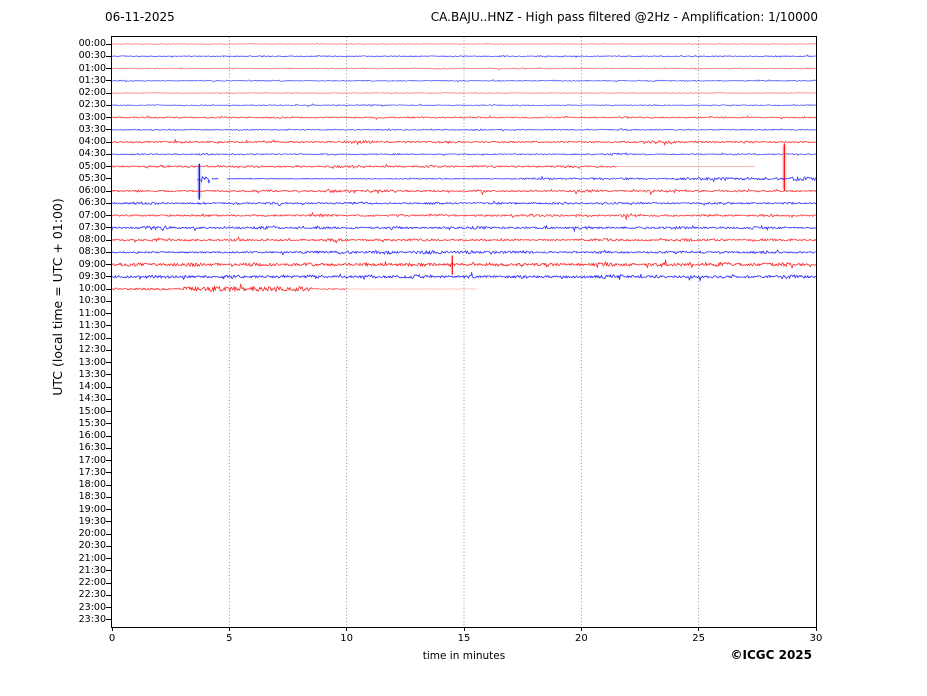 Image resolution: width=927 pixels, height=696 pixels. What do you see at coordinates (464, 240) in the screenshot?
I see `trace-row-08:00` at bounding box center [464, 240].